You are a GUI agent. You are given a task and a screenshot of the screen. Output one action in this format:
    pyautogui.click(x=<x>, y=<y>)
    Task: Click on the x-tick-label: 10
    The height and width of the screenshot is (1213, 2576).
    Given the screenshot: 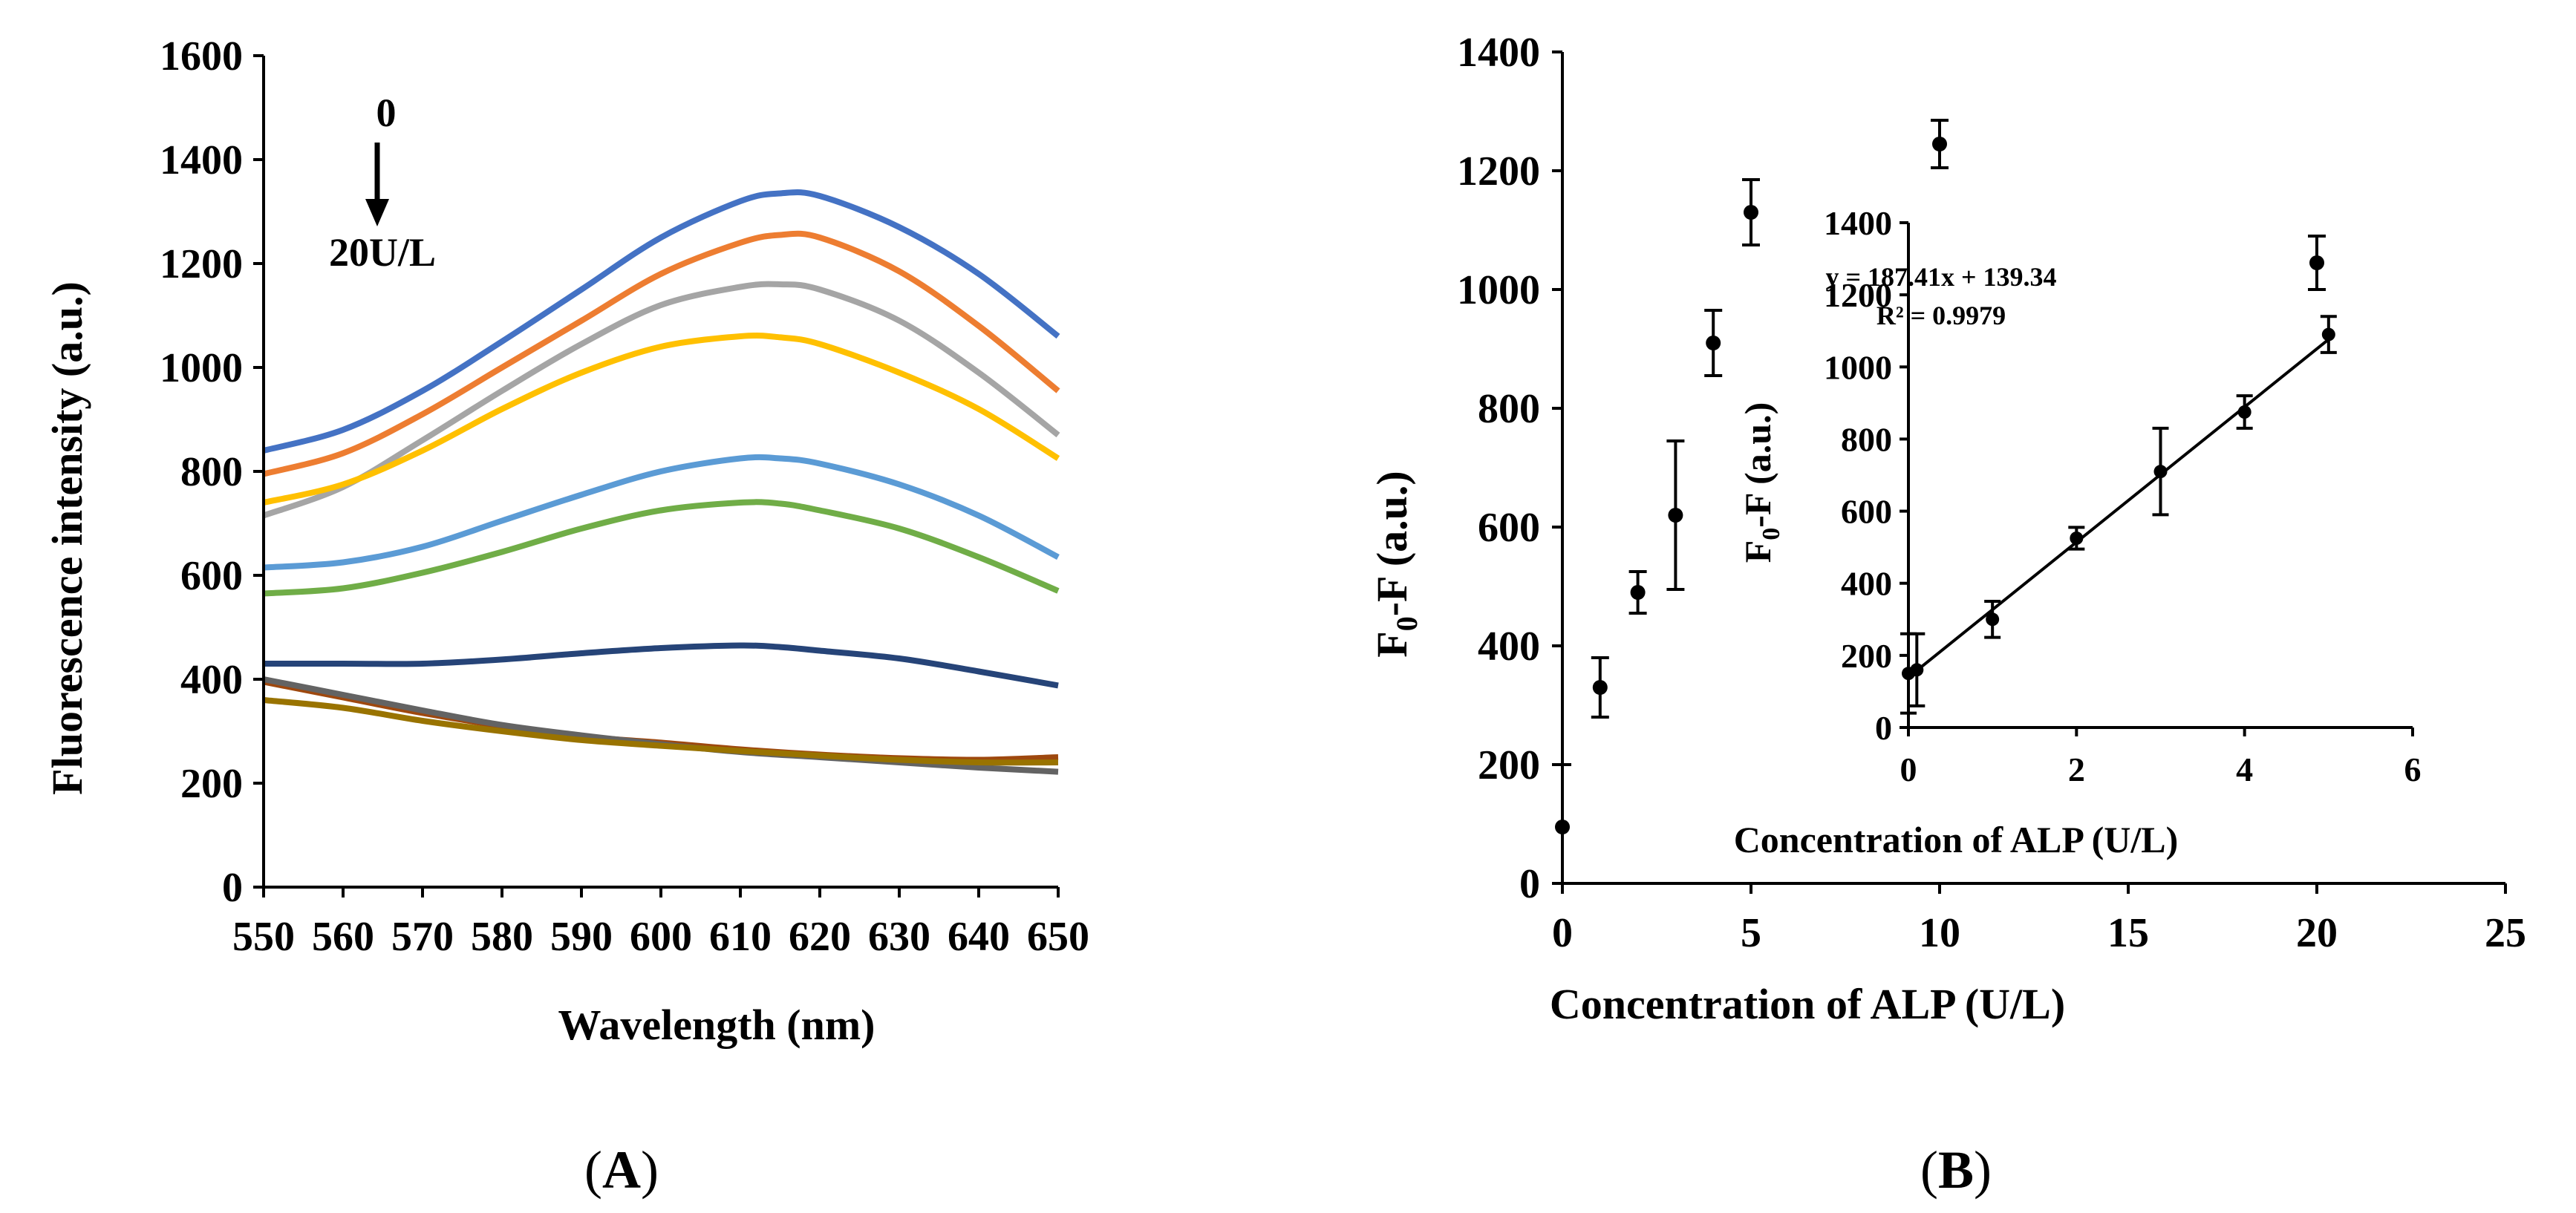 What is the action you would take?
    pyautogui.click(x=1939, y=933)
    